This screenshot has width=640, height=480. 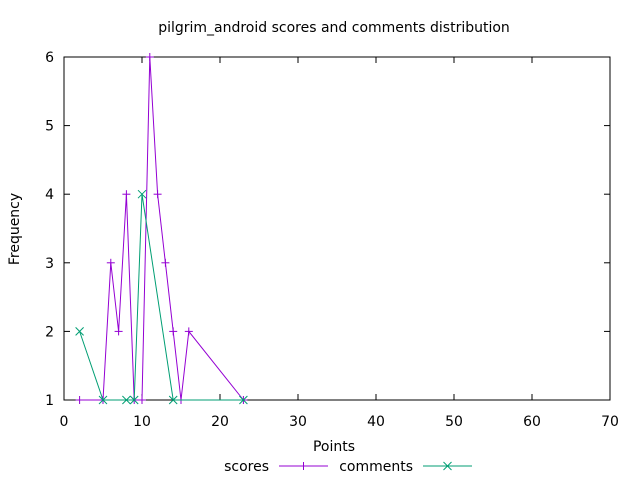 What do you see at coordinates (49, 195) in the screenshot?
I see `y-tick-label: 4` at bounding box center [49, 195].